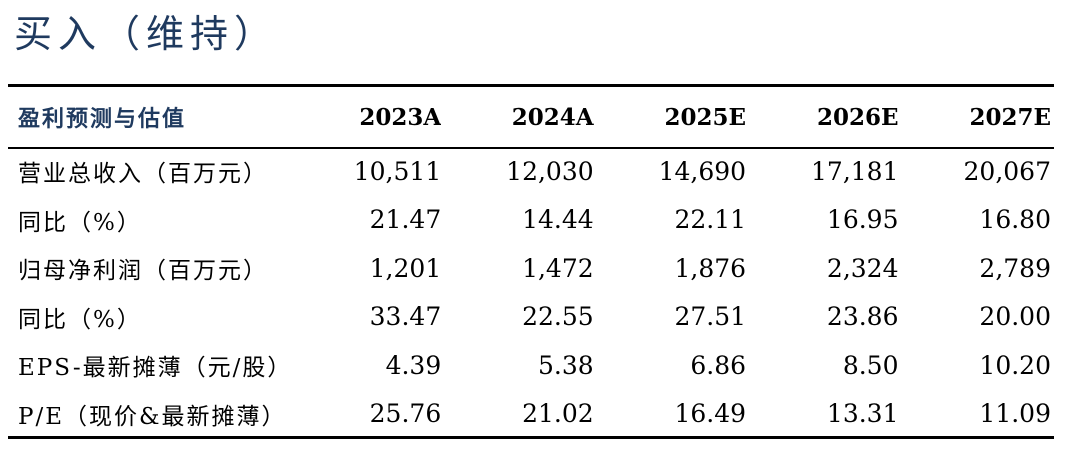  I want to click on table-header-rule, so click(531, 148).